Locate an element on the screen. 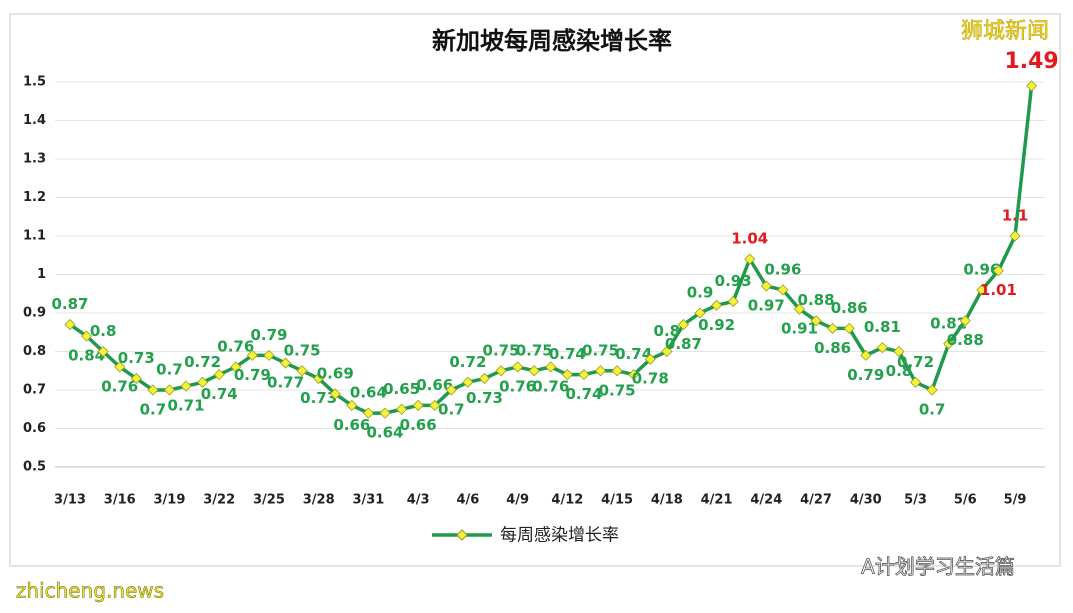 This screenshot has height=613, width=1073. data-label: 0.92 is located at coordinates (716, 325).